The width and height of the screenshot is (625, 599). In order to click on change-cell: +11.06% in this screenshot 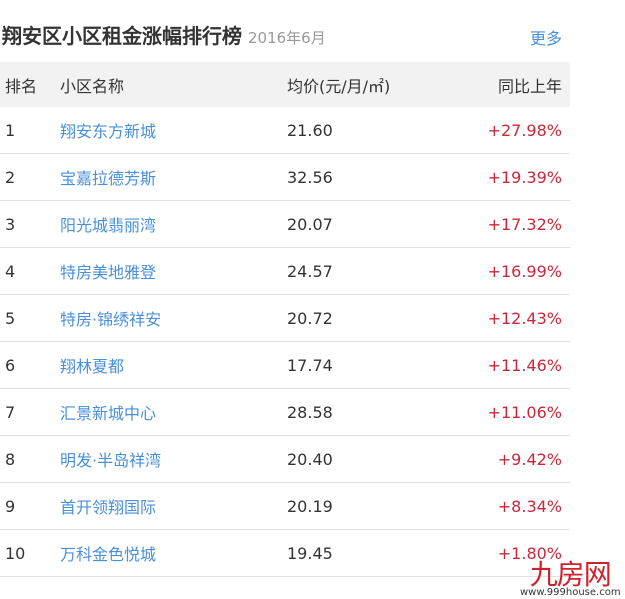, I will do `click(509, 412)`.